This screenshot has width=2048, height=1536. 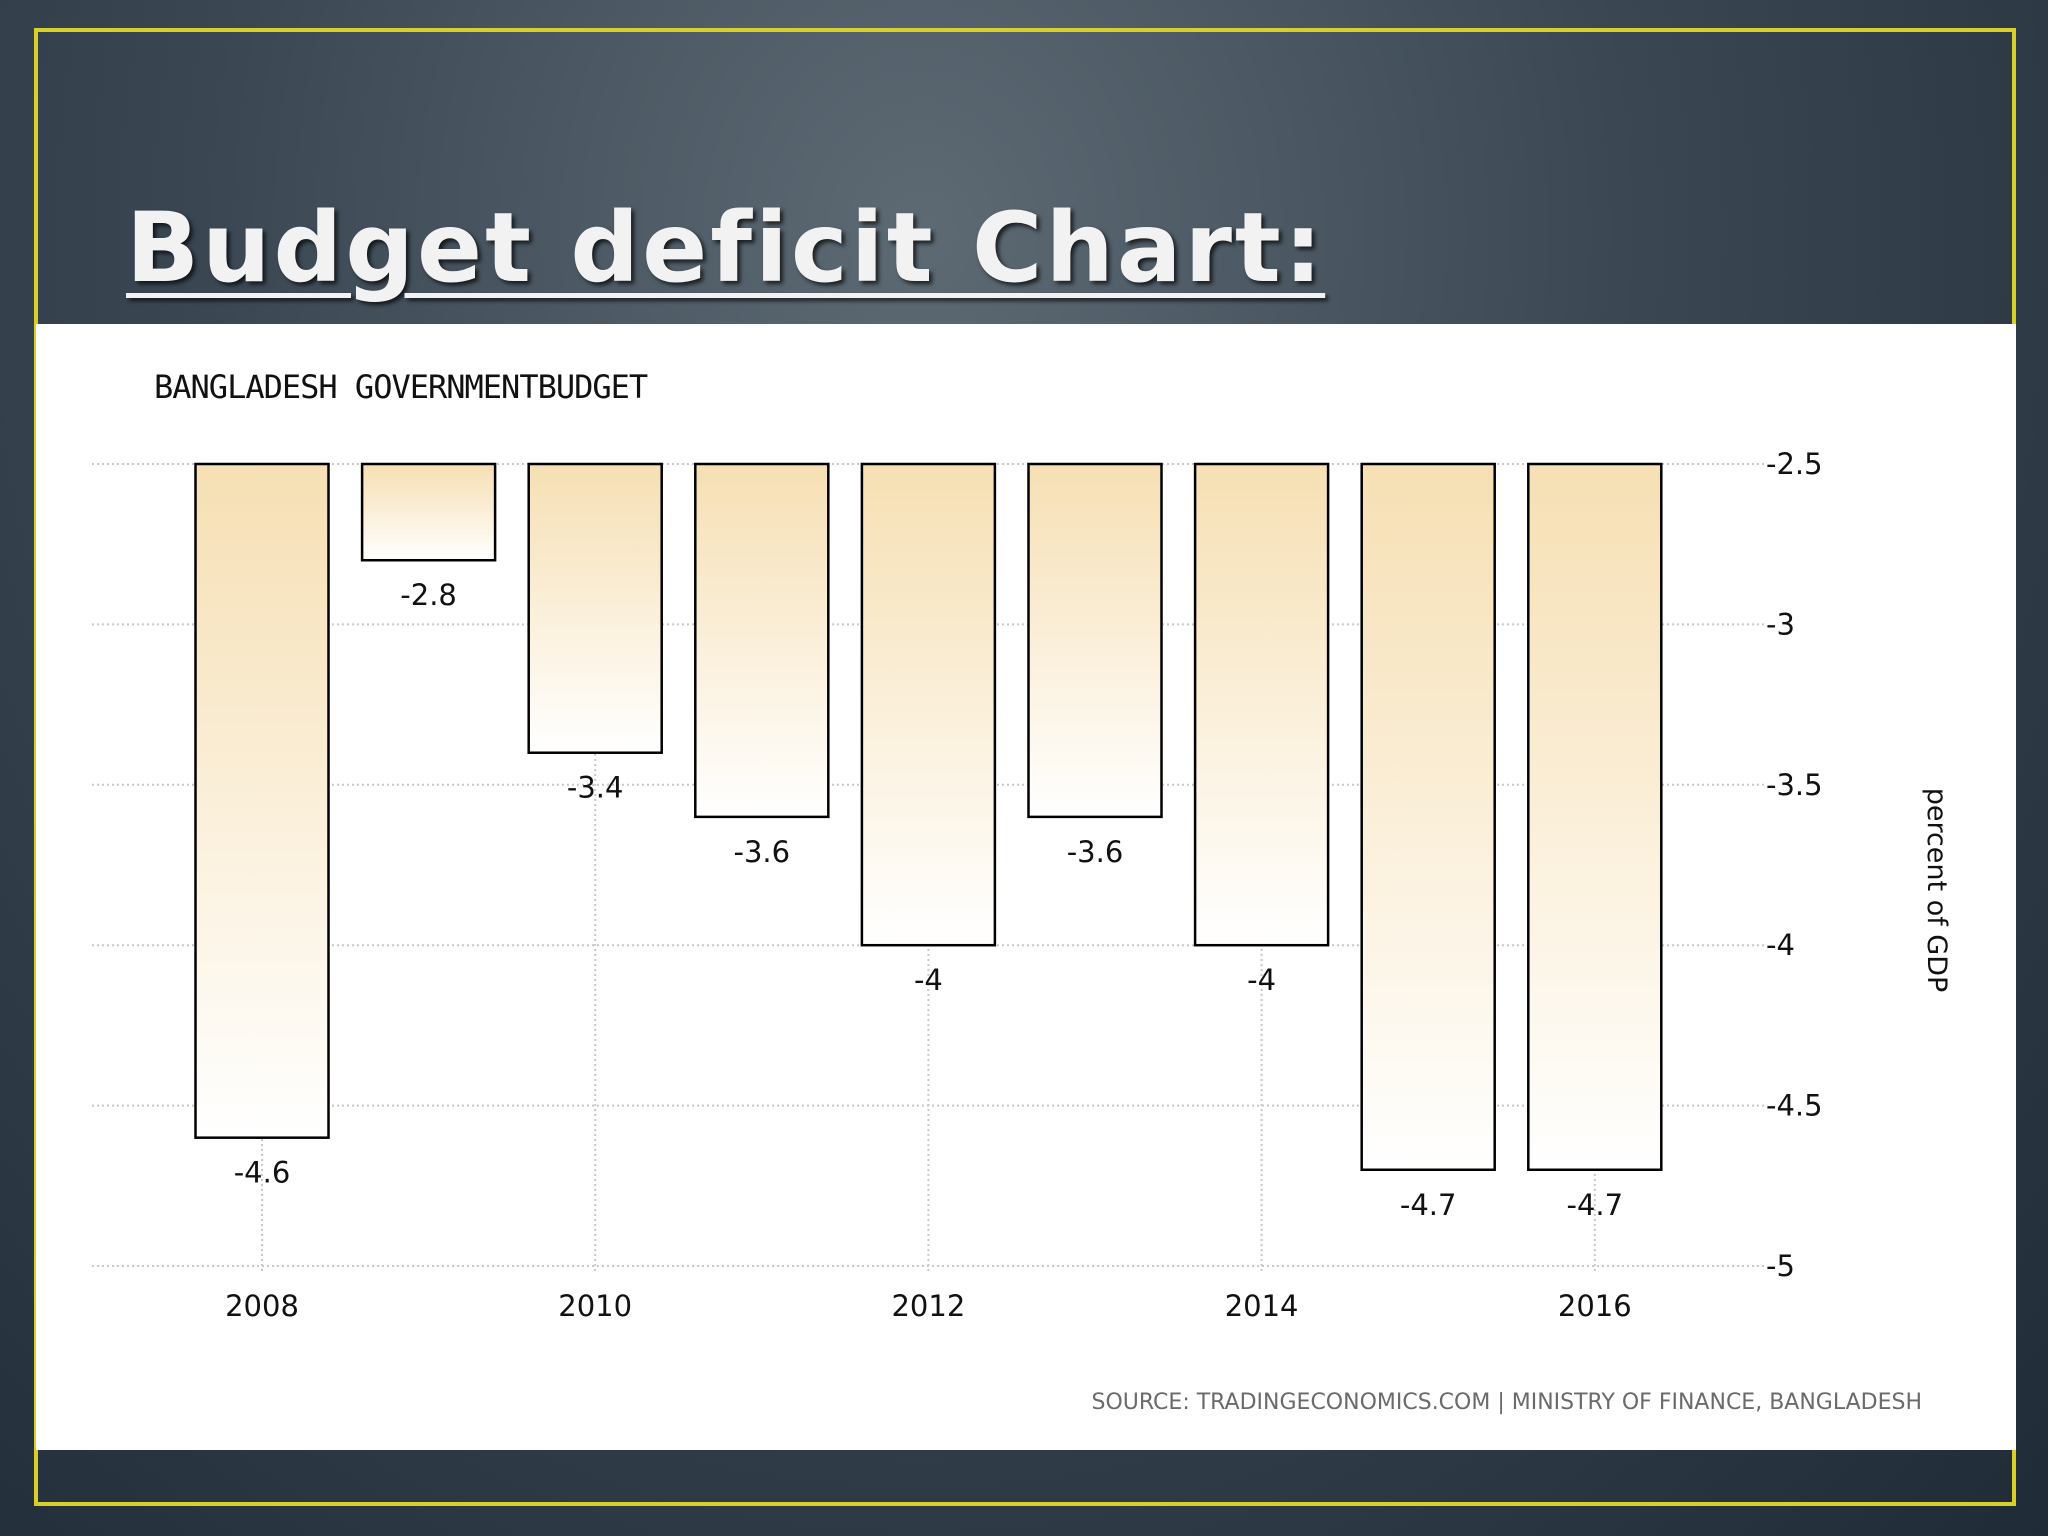 I want to click on data-label-2015: -4.7, so click(x=1428, y=1205).